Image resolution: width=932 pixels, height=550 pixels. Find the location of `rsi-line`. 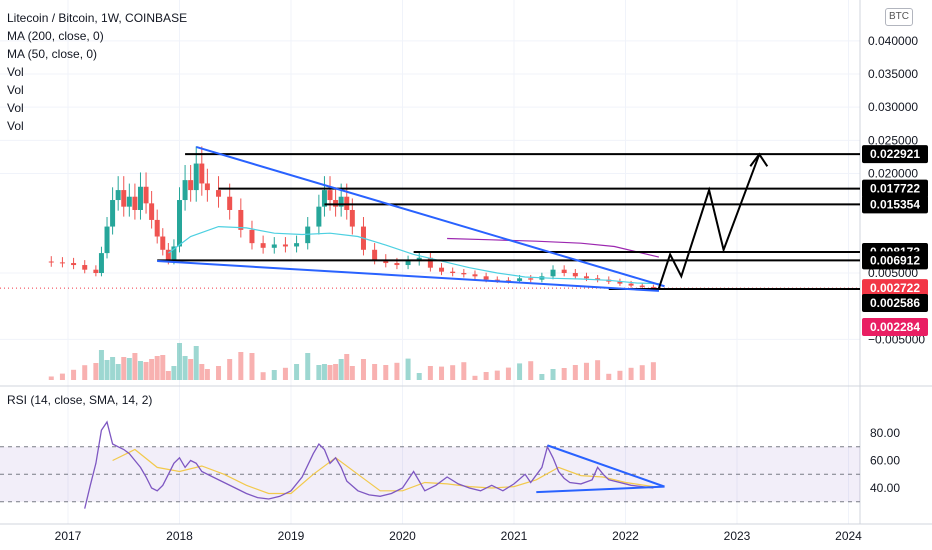

rsi-line is located at coordinates (369, 464).